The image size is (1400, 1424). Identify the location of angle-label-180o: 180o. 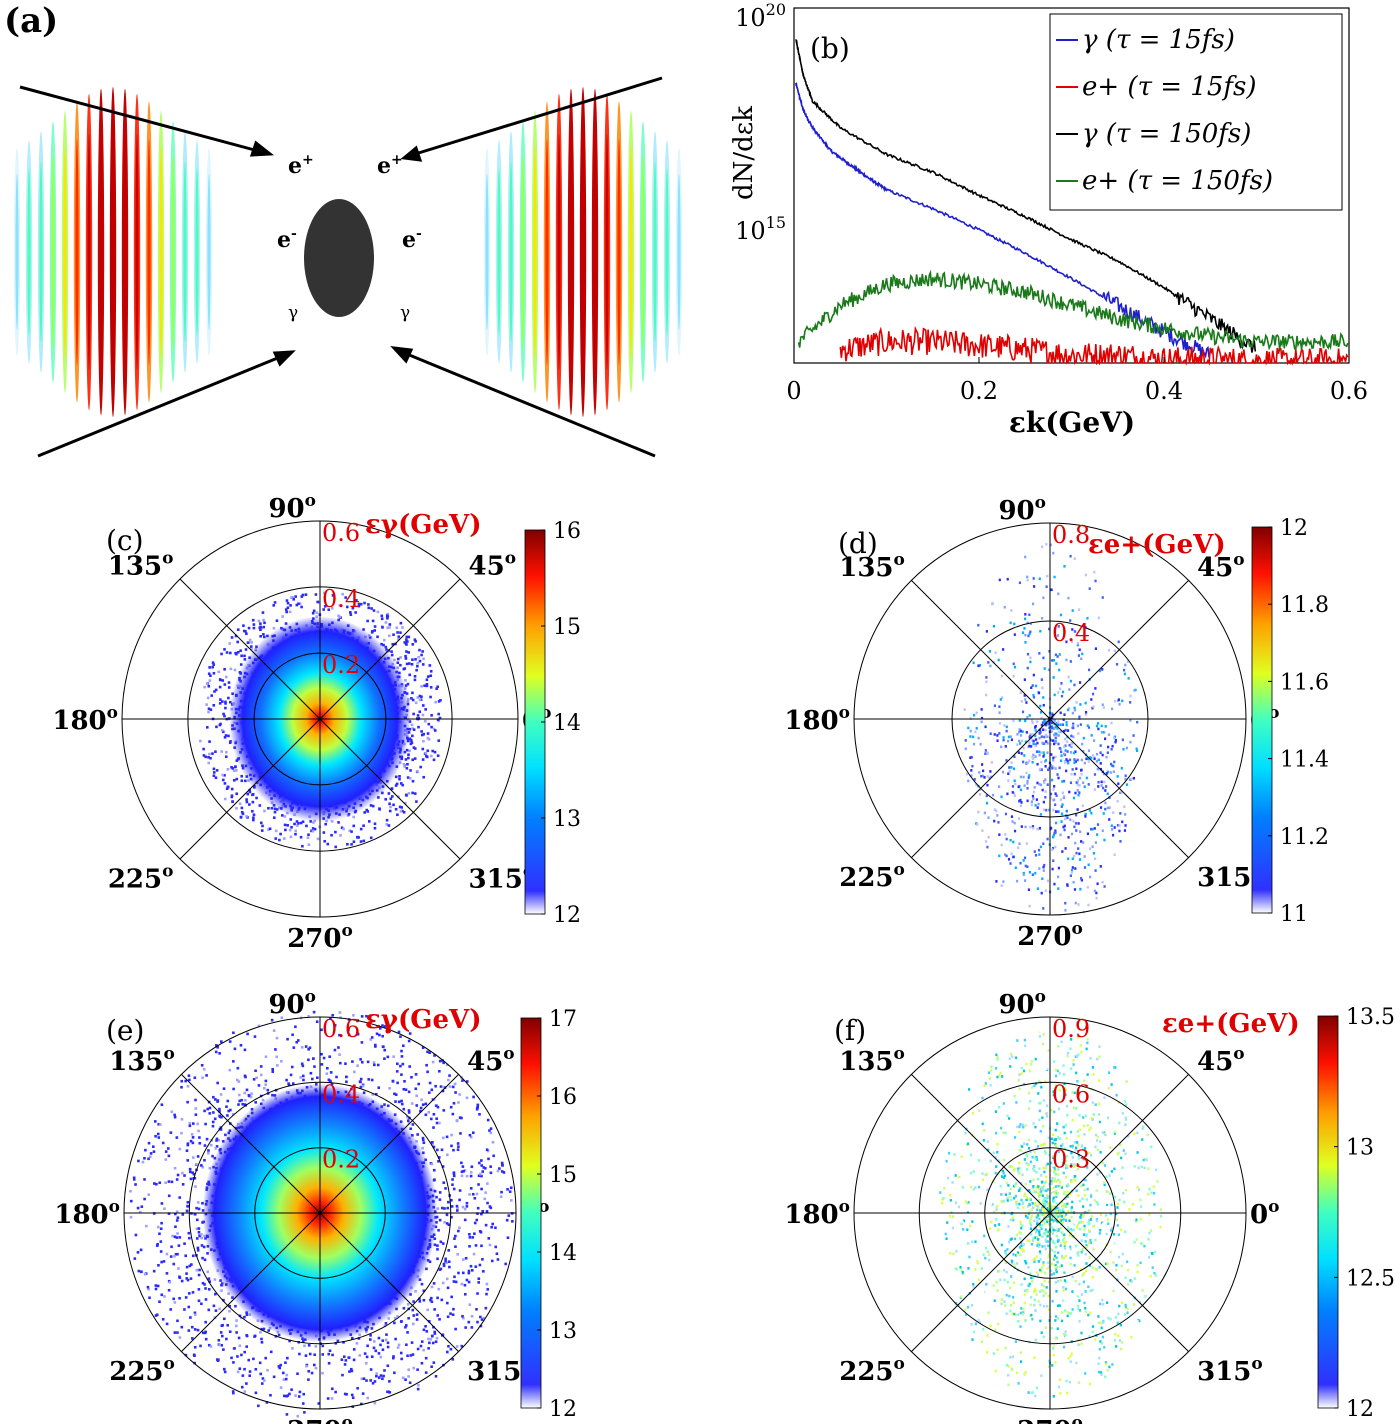
(85, 719).